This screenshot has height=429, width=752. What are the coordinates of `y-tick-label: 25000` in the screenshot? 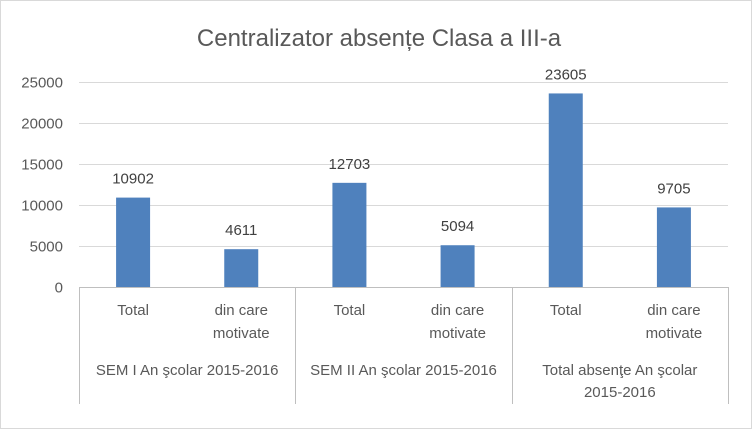 It's located at (42, 83).